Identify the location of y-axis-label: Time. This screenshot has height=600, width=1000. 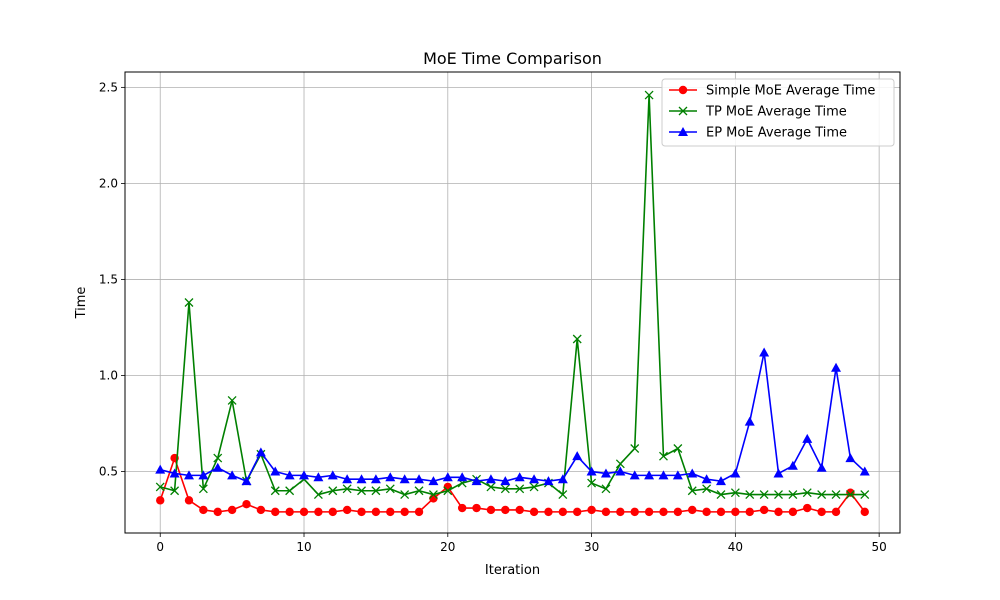
(81, 303).